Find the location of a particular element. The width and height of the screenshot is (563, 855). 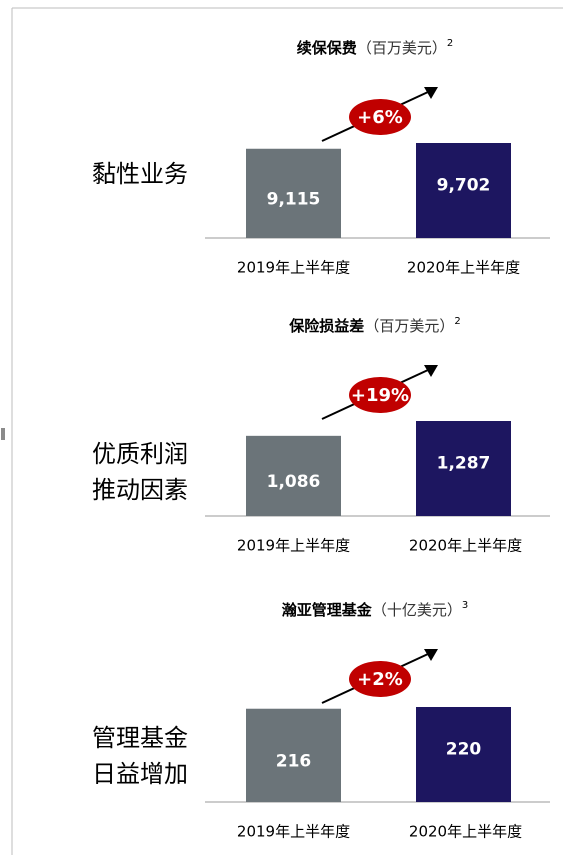

value-label: 1,287 is located at coordinates (464, 464).